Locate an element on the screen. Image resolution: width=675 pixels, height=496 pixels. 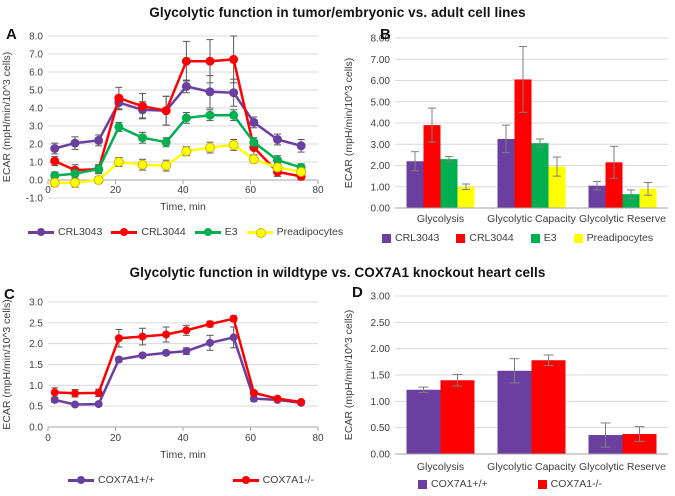
legend-item-CRL3043: CRL3043 is located at coordinates (65, 232).